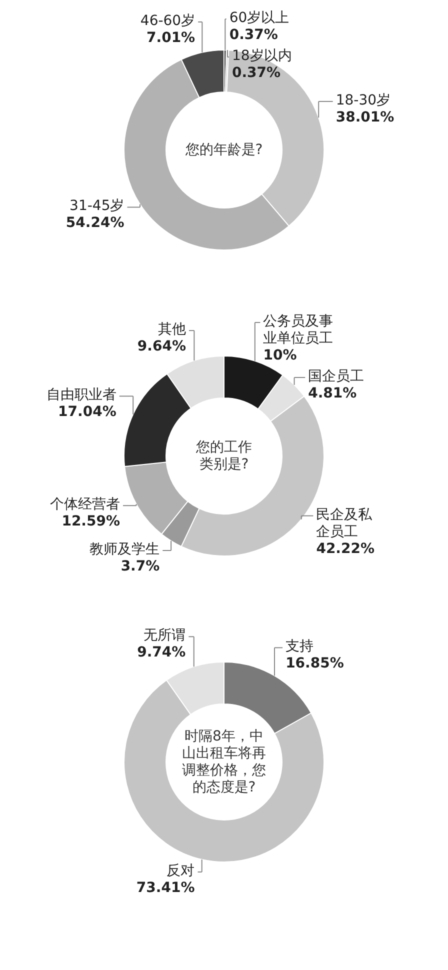 The height and width of the screenshot is (970, 448). I want to click on data-label: 10%, so click(280, 355).